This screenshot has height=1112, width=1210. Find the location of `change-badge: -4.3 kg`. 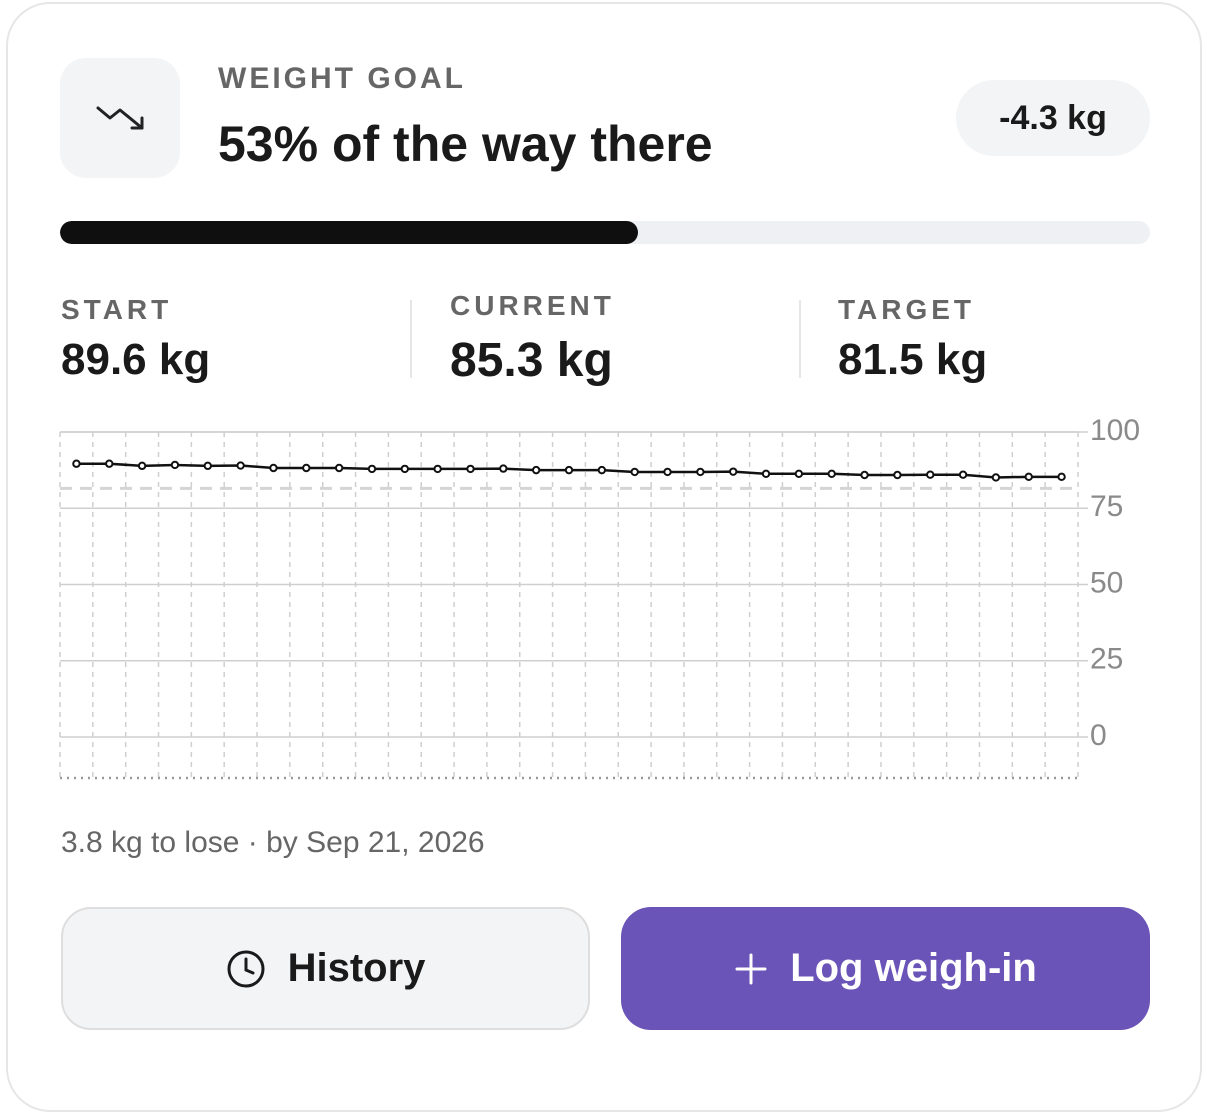

change-badge: -4.3 kg is located at coordinates (1053, 118).